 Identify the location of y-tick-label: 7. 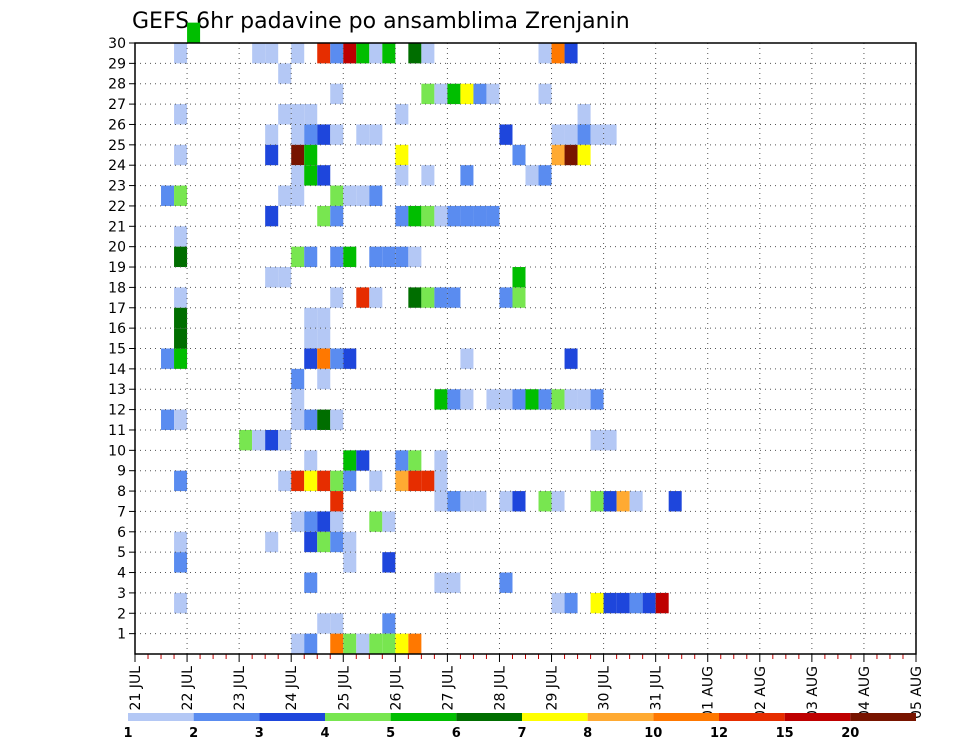
(121, 512).